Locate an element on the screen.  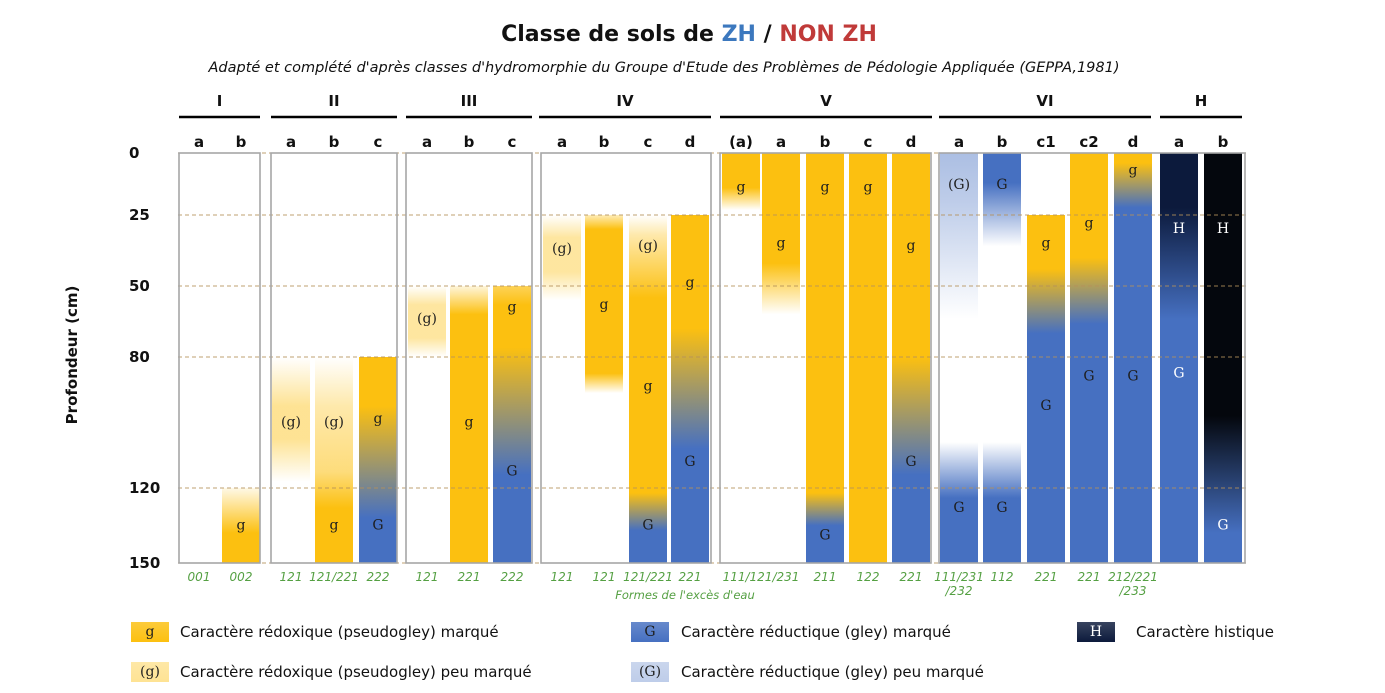
water-excess-code: 212/221 is located at coordinates (1133, 577).